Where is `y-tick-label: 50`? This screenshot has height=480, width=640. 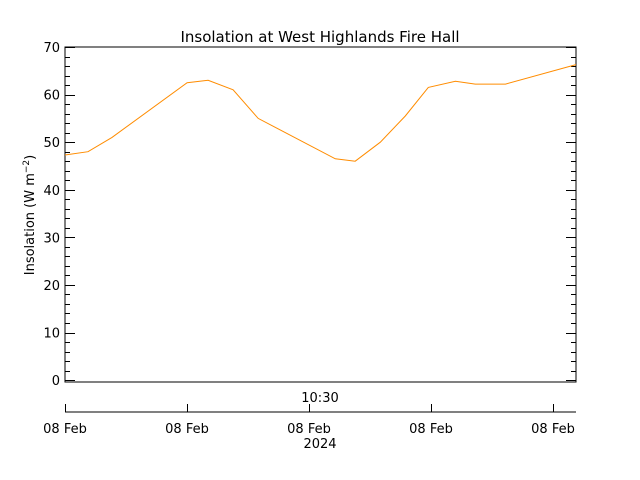
y-tick-label: 50 is located at coordinates (51, 143).